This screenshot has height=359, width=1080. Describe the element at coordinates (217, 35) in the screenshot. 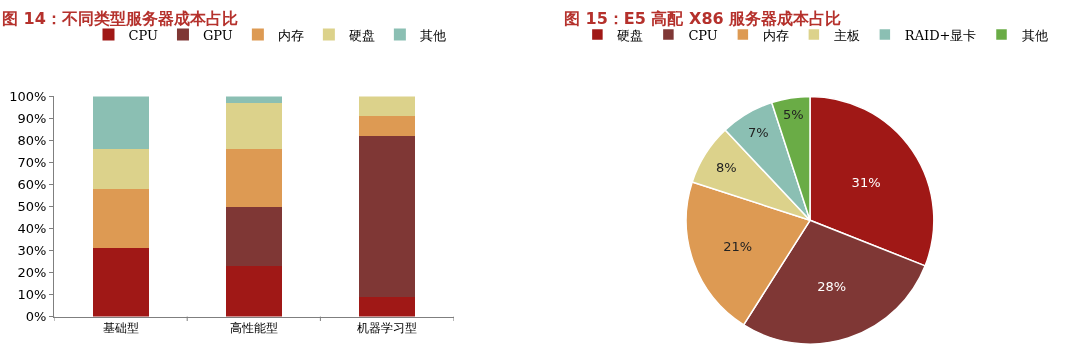

I see `legend-label: GPU` at that location.